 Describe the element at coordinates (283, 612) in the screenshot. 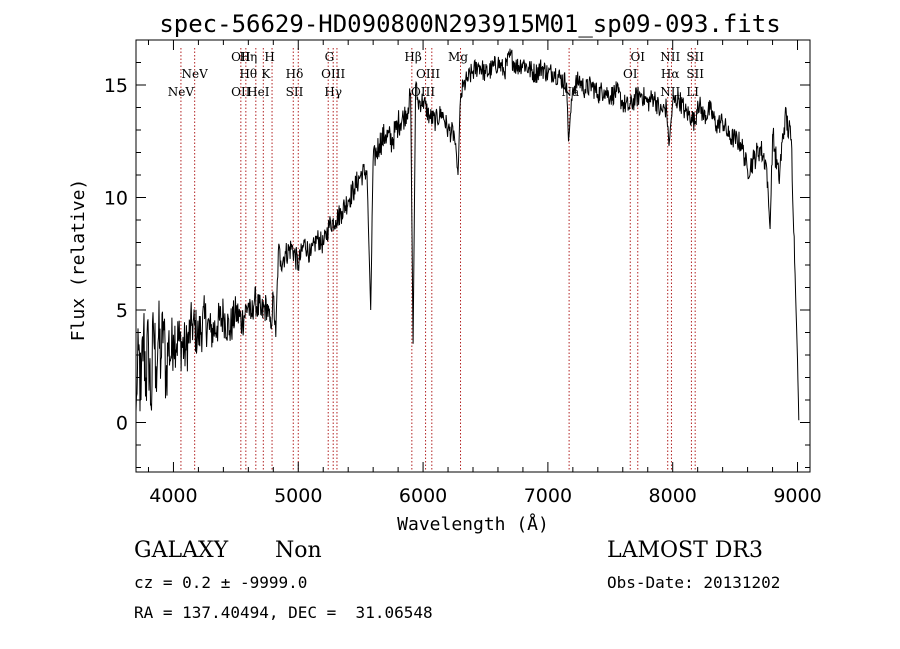

I see `coordinates-text: RA = 137.40494, DEC = 31.06548` at that location.